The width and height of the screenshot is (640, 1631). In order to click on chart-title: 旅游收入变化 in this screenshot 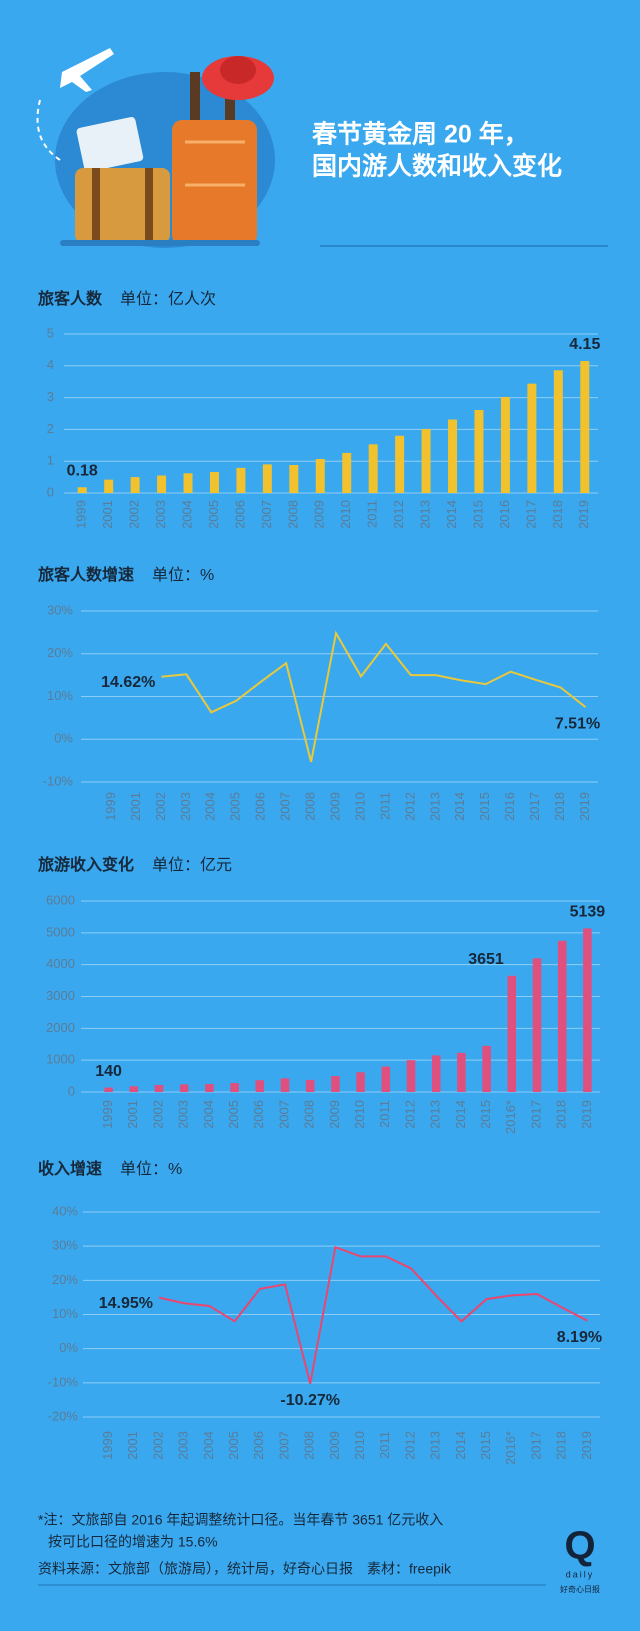, I will do `click(86, 864)`.